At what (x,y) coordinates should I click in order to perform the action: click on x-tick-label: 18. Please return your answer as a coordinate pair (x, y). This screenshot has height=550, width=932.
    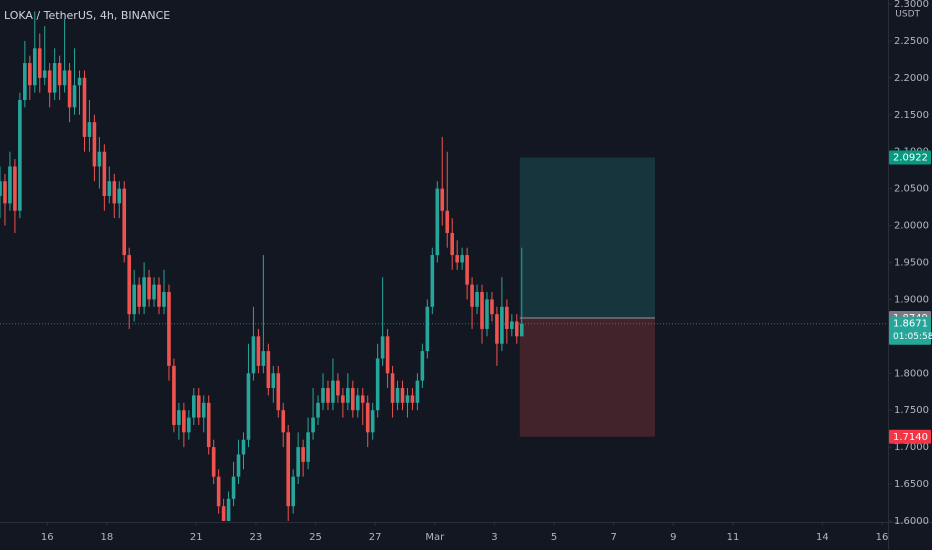
    Looking at the image, I should click on (106, 537).